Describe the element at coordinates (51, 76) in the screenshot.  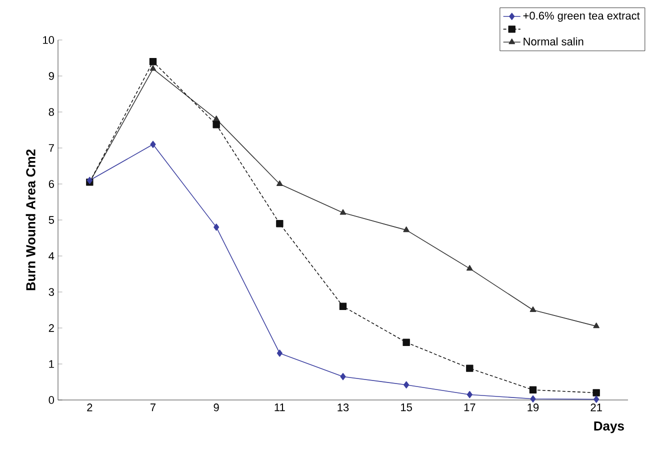
I see `y-tick-label: 9` at that location.